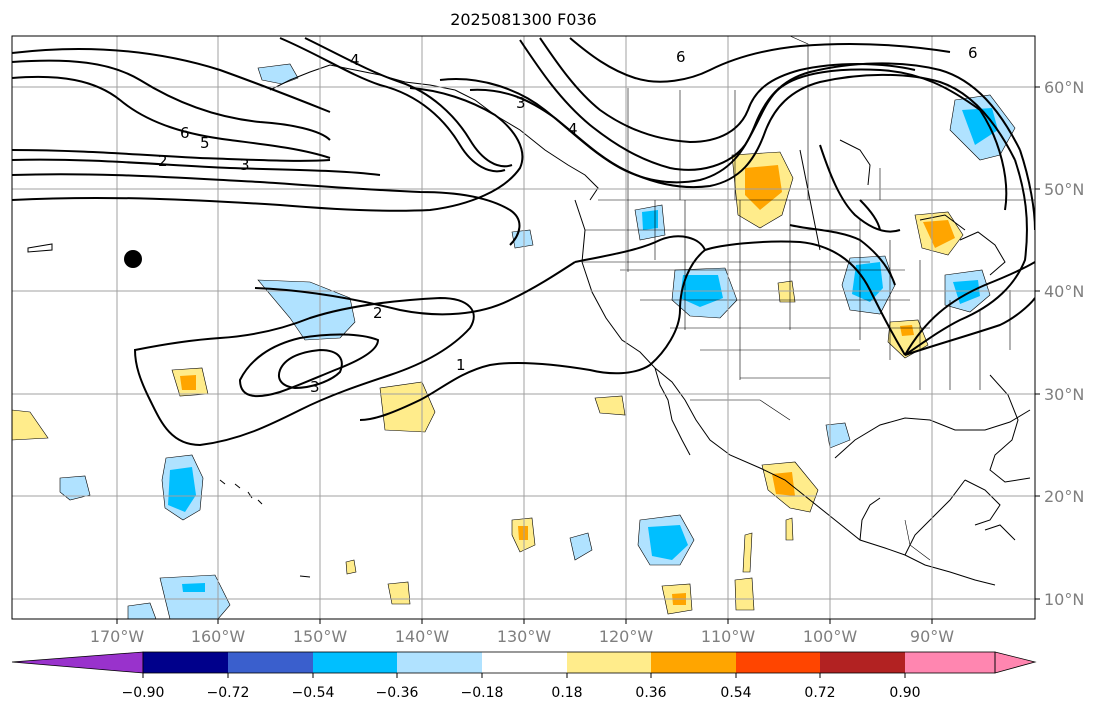 The image size is (1105, 712). What do you see at coordinates (169, 410) in the screenshot?
I see `islands` at bounding box center [169, 410].